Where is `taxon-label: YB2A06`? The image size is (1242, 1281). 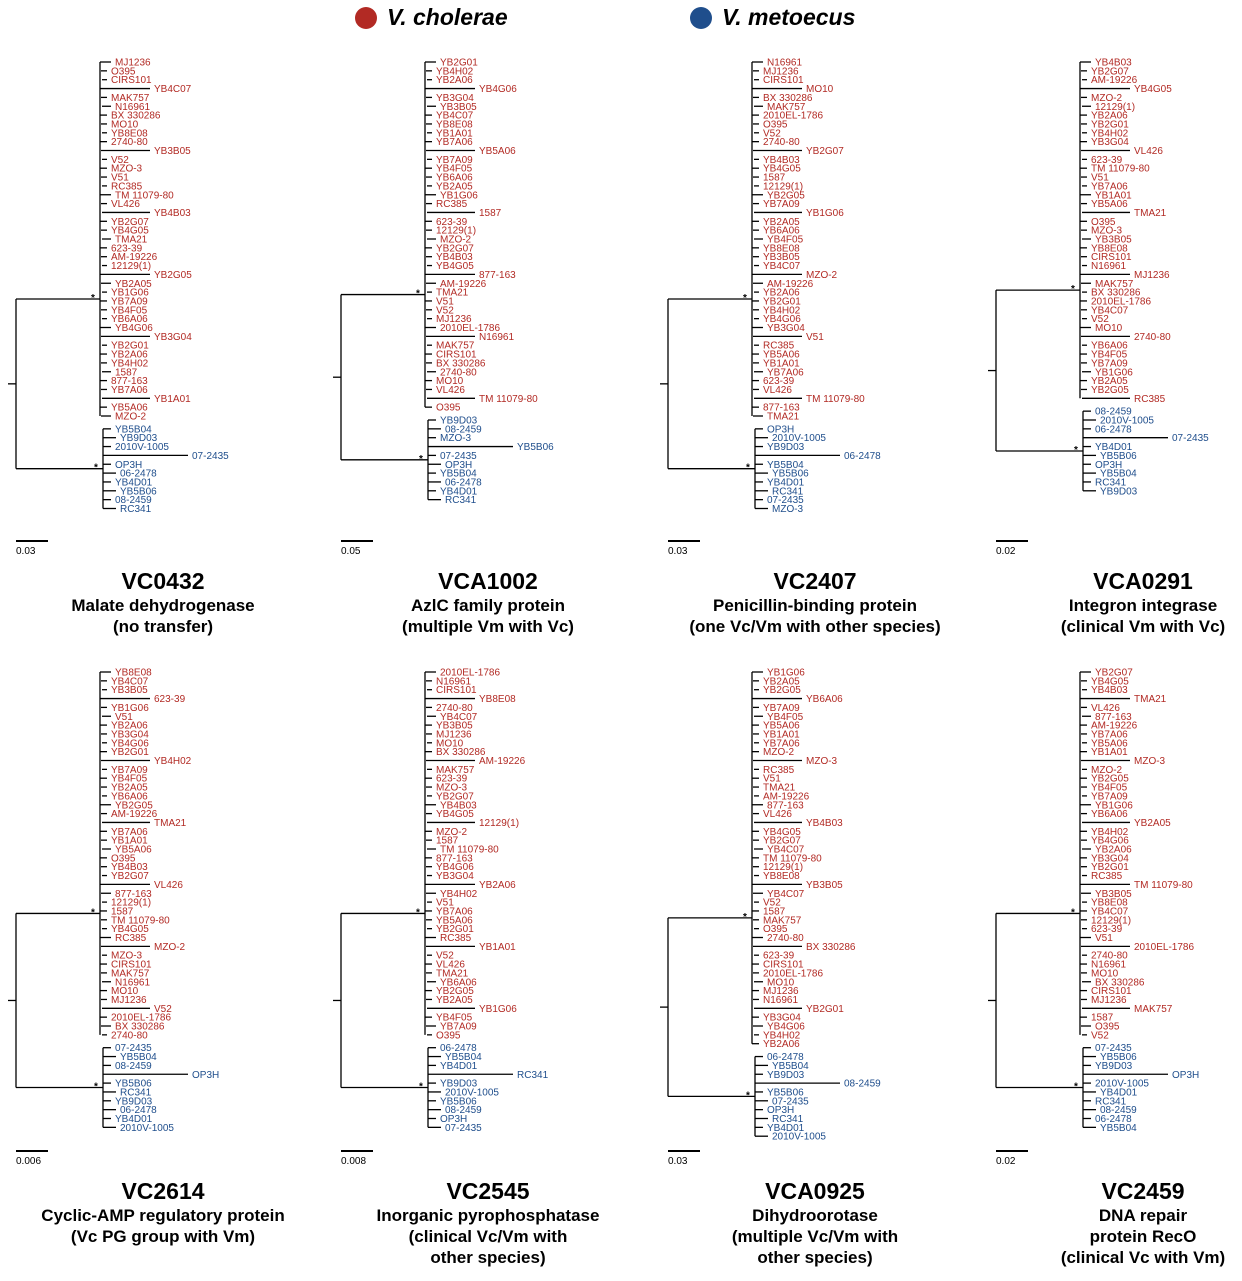
taxon-label: YB2A06 is located at coordinates (781, 293).